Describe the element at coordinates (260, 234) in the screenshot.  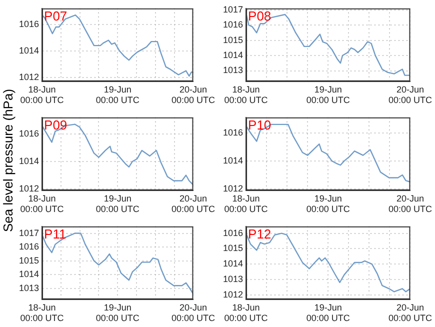
I see `chart-title: P12` at that location.